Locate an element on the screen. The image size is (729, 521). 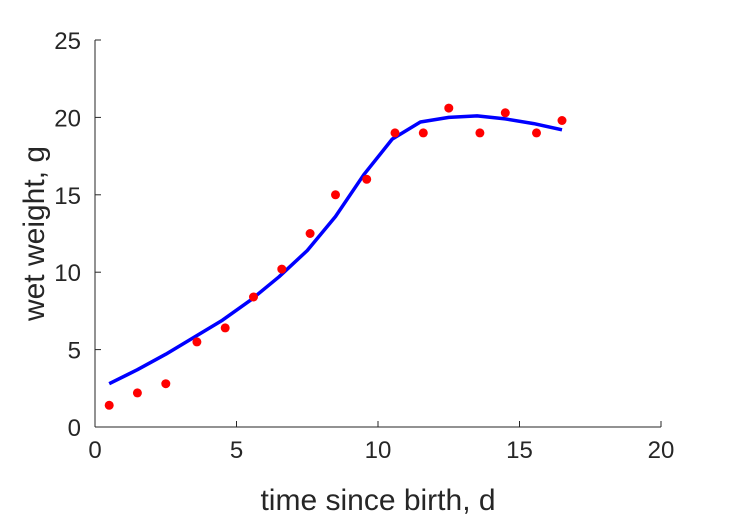
y-axis-title: wet weight, g is located at coordinates (34, 234).